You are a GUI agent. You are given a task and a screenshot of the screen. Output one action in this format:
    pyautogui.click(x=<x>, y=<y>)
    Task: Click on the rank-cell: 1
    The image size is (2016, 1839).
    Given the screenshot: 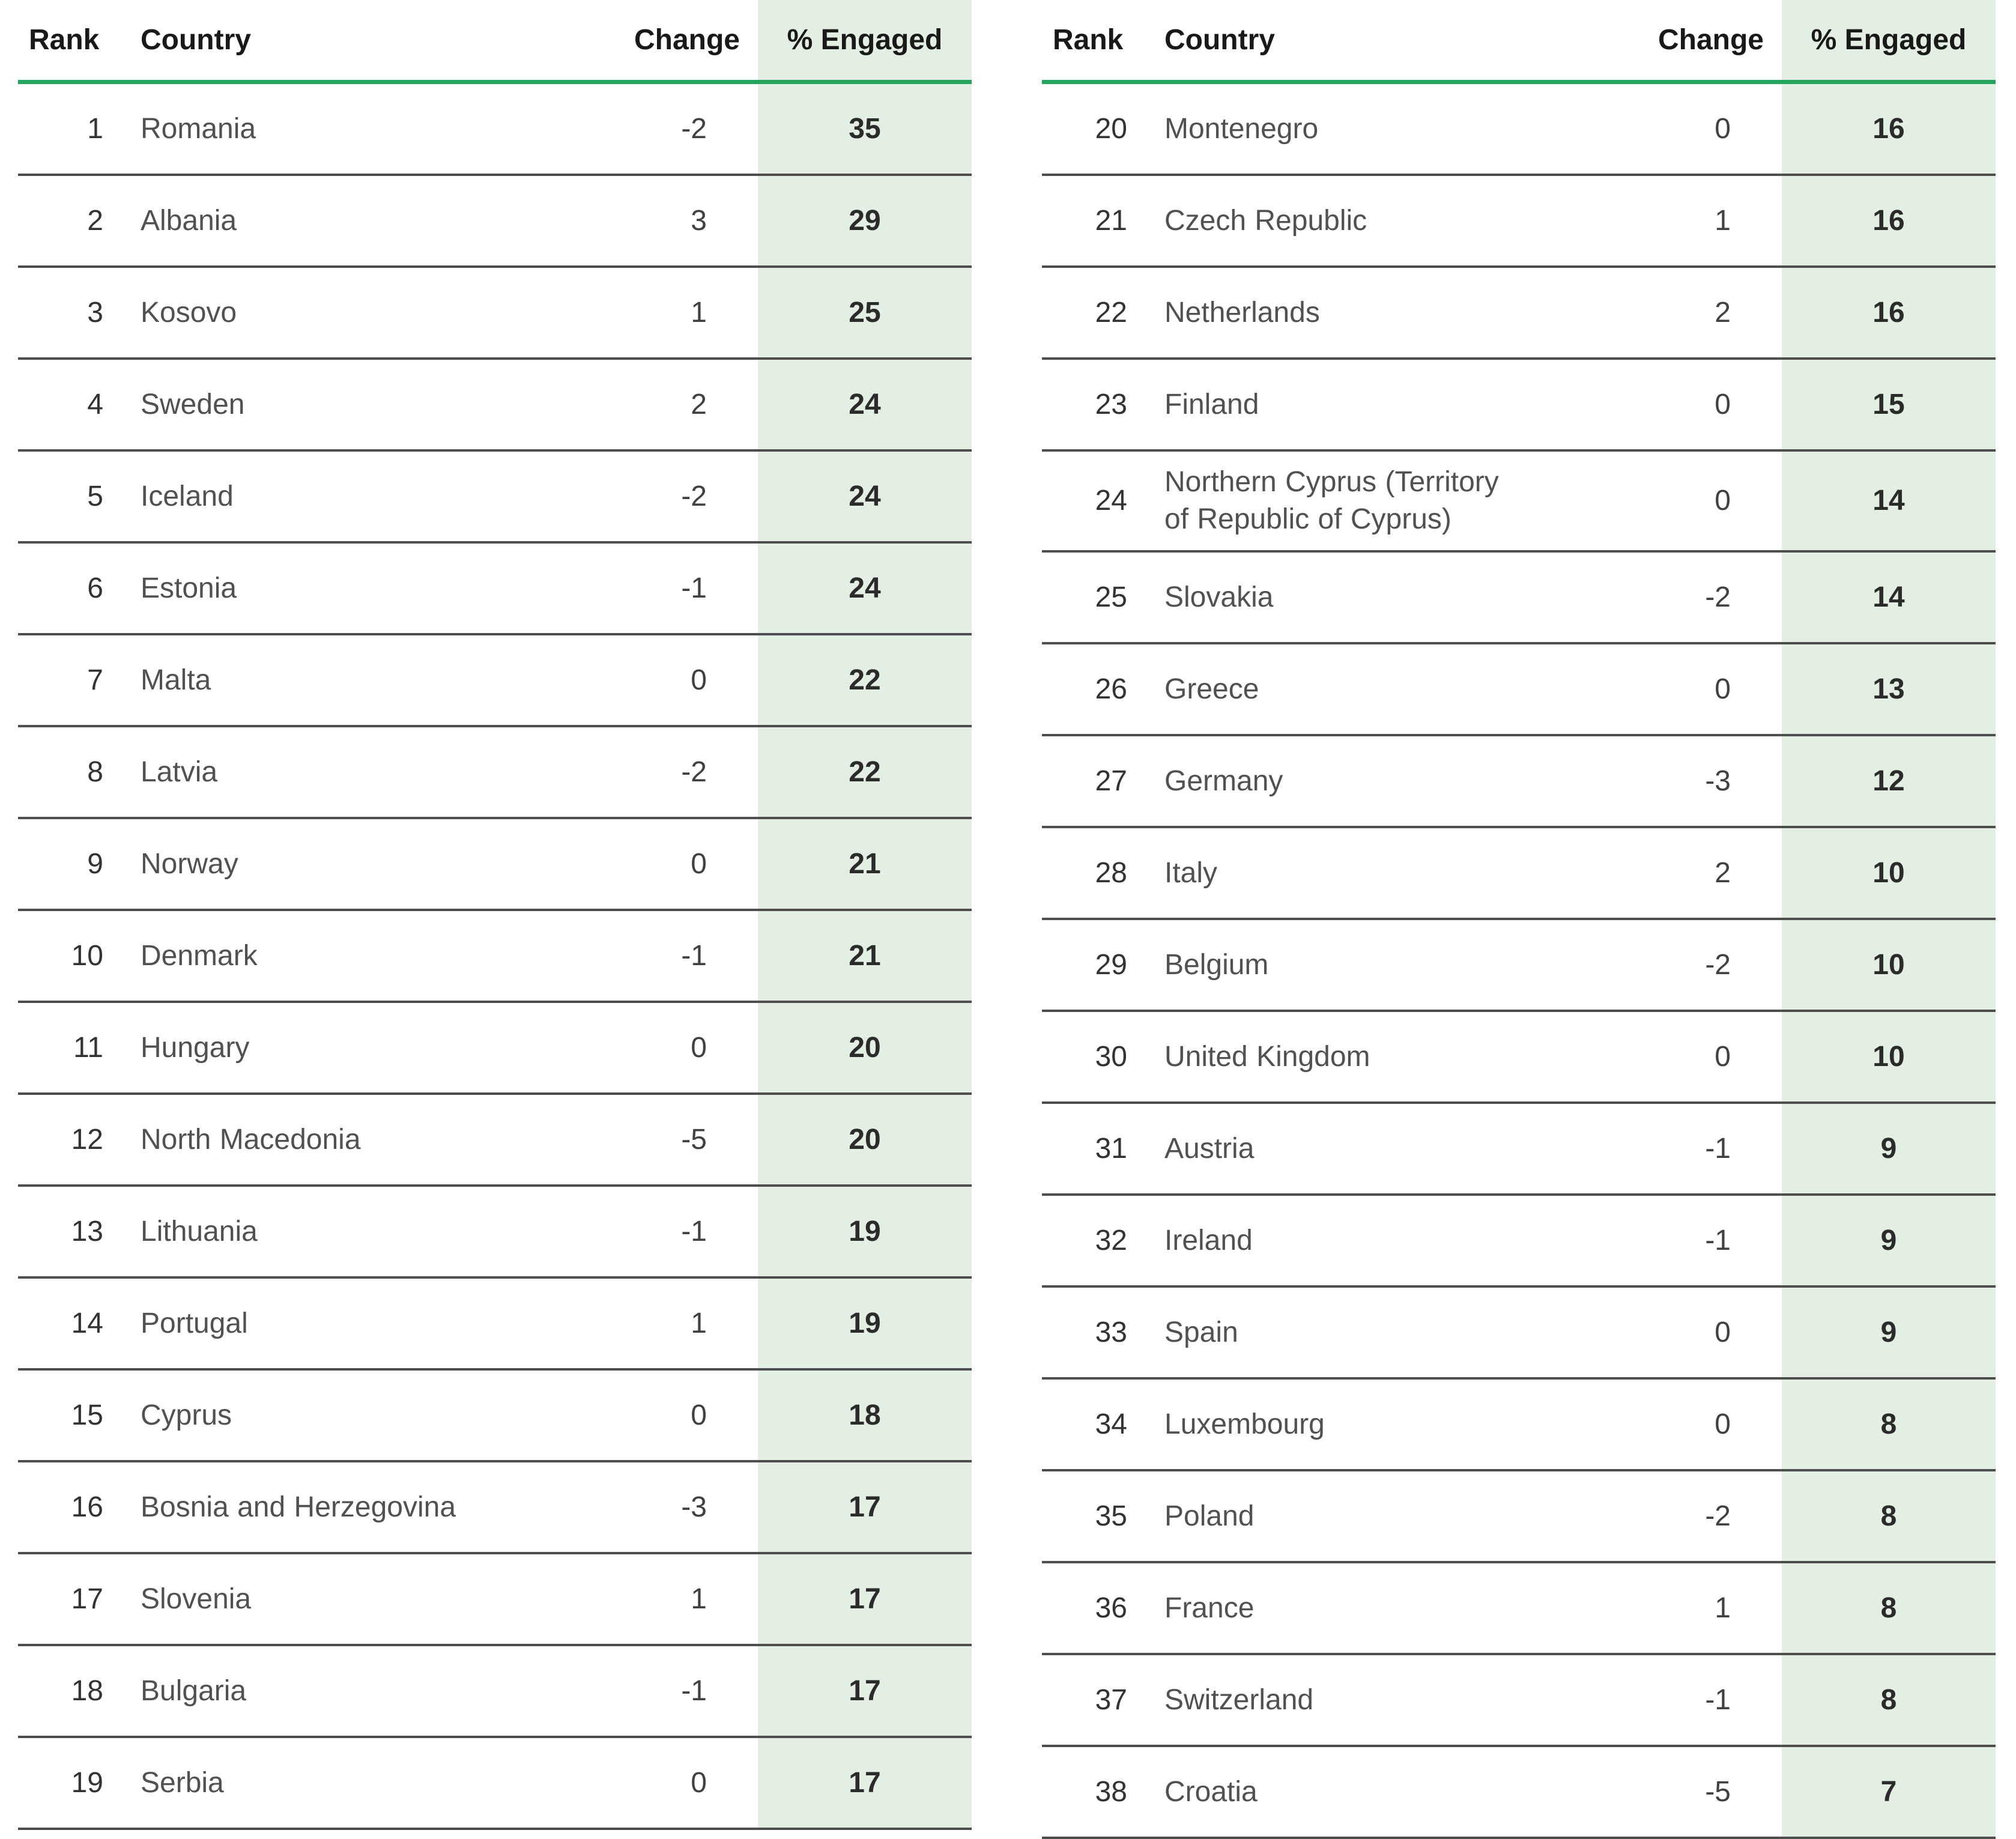 What is the action you would take?
    pyautogui.click(x=62, y=129)
    